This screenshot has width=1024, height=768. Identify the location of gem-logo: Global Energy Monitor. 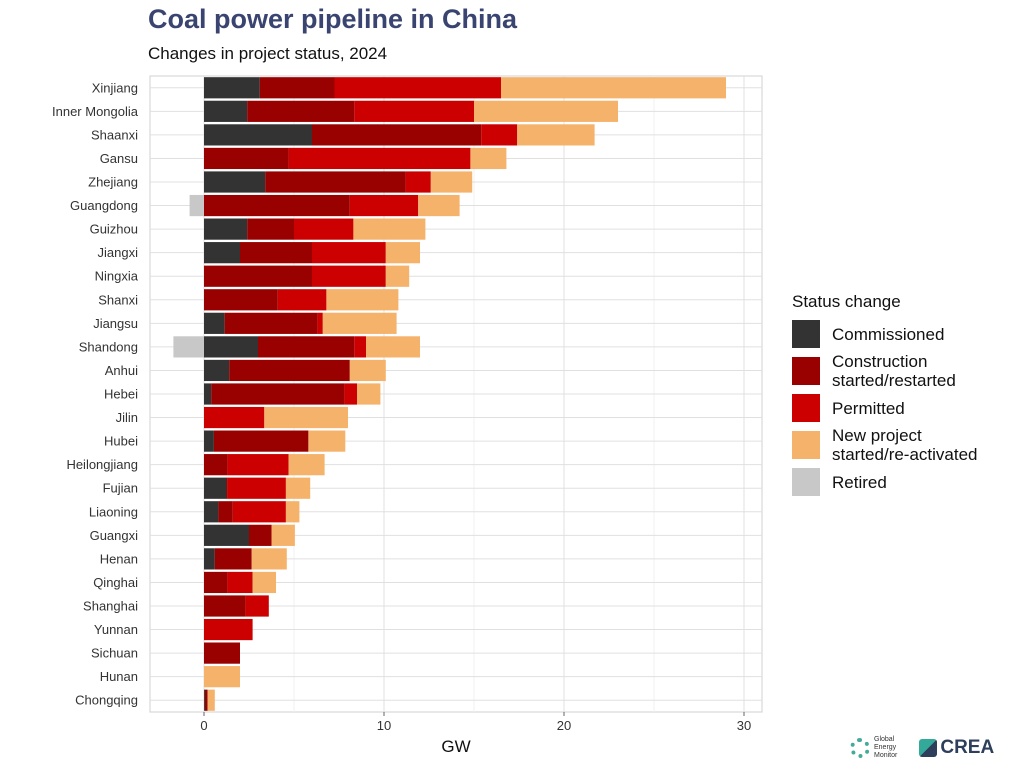
(873, 748).